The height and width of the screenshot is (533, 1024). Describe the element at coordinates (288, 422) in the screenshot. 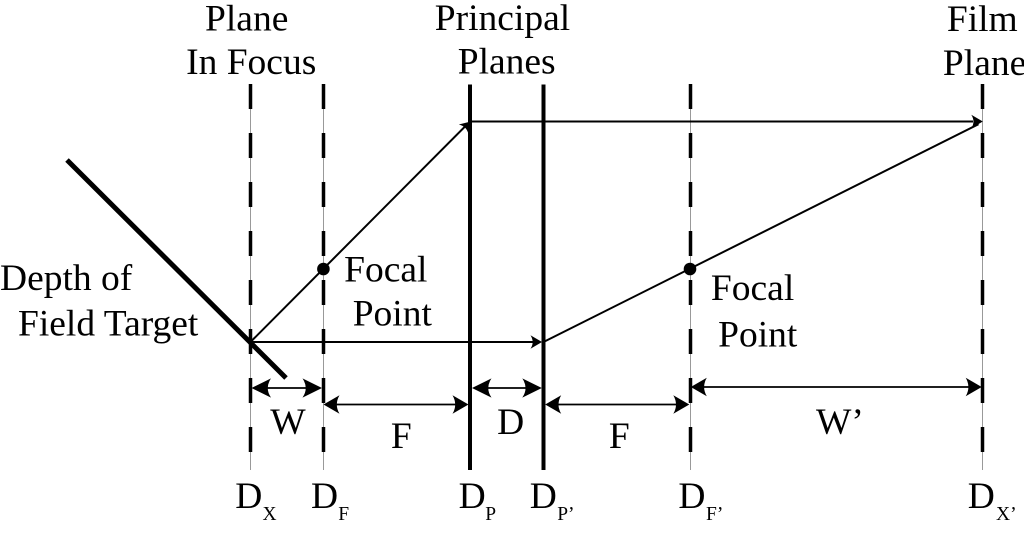

I see `svg-text: W` at that location.